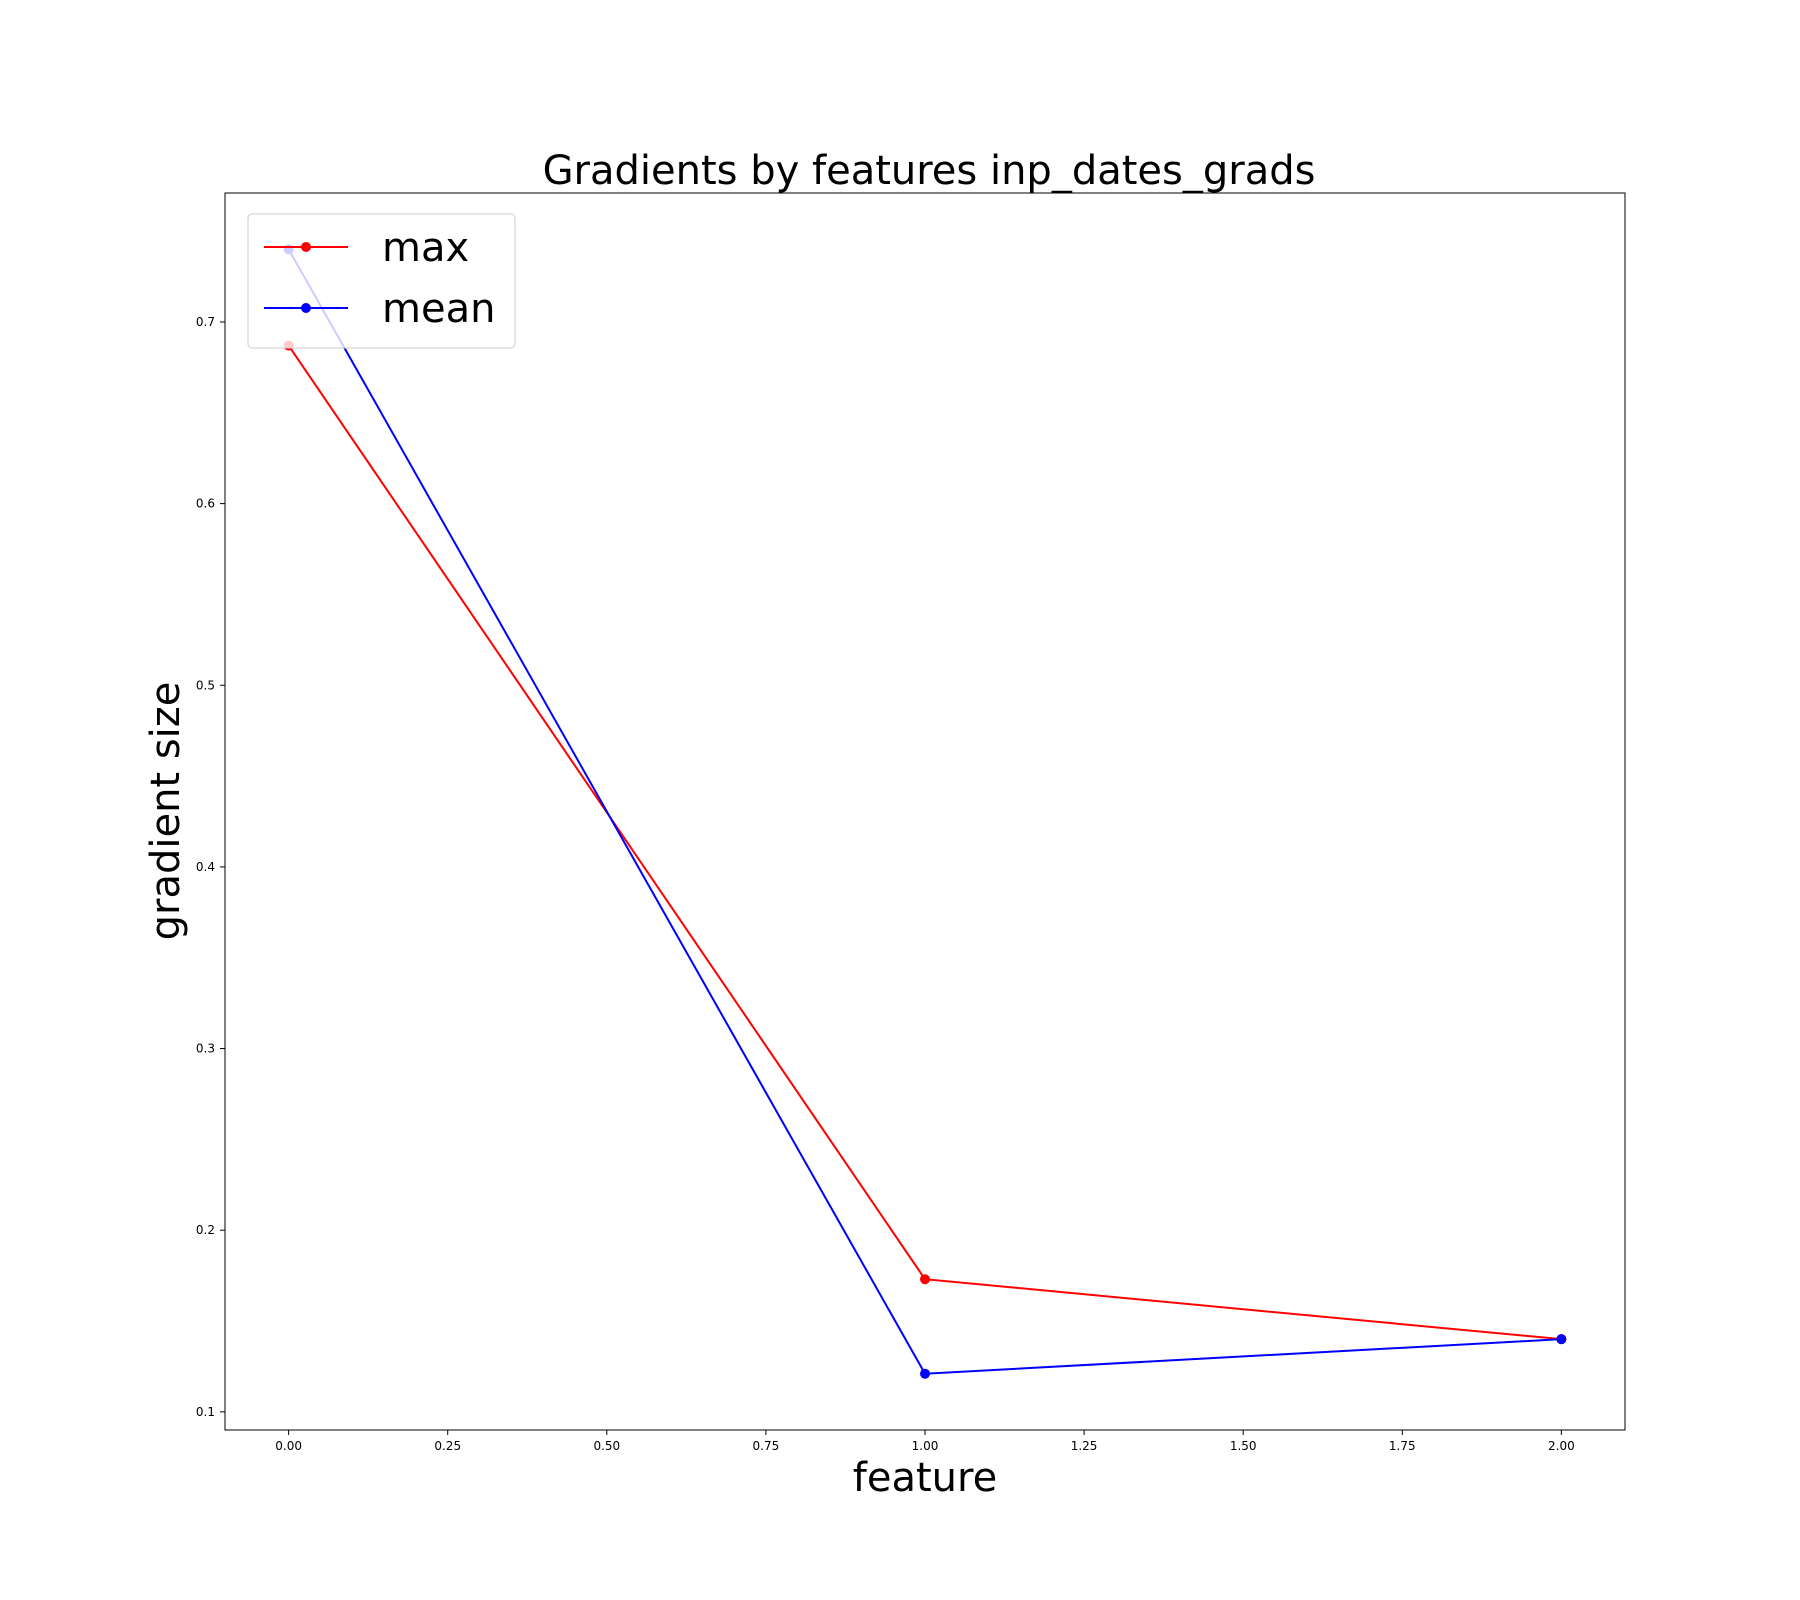 This screenshot has height=1600, width=1800. What do you see at coordinates (925, 1478) in the screenshot?
I see `x-axis-label: feature` at bounding box center [925, 1478].